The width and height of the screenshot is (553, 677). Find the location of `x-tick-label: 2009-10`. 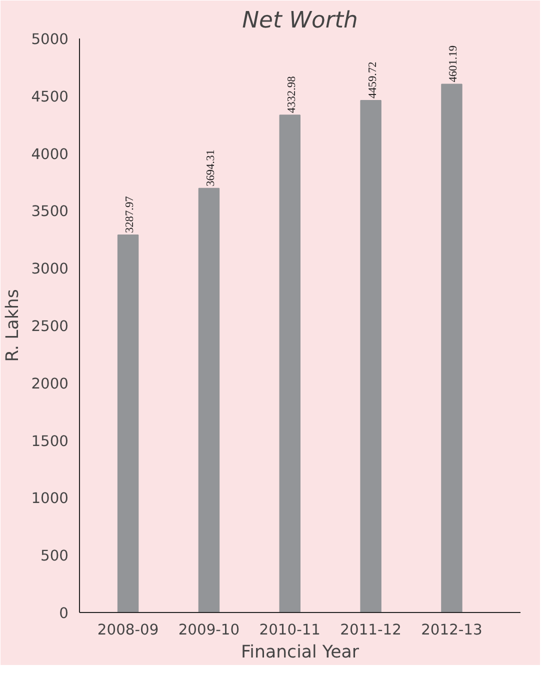

x-tick-label: 2009-10 is located at coordinates (209, 630).